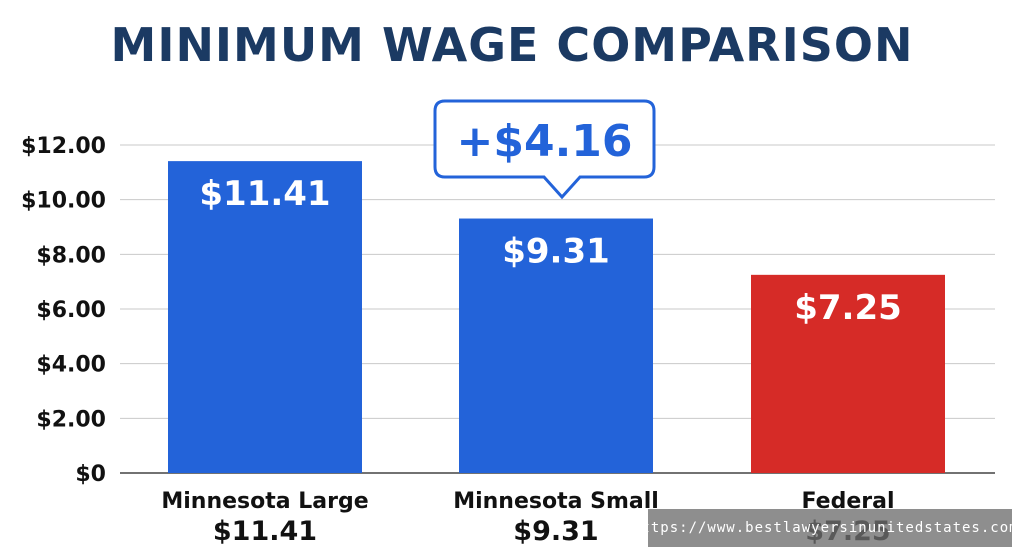  What do you see at coordinates (556, 501) in the screenshot?
I see `x-tick-label: Minnesota Small` at bounding box center [556, 501].